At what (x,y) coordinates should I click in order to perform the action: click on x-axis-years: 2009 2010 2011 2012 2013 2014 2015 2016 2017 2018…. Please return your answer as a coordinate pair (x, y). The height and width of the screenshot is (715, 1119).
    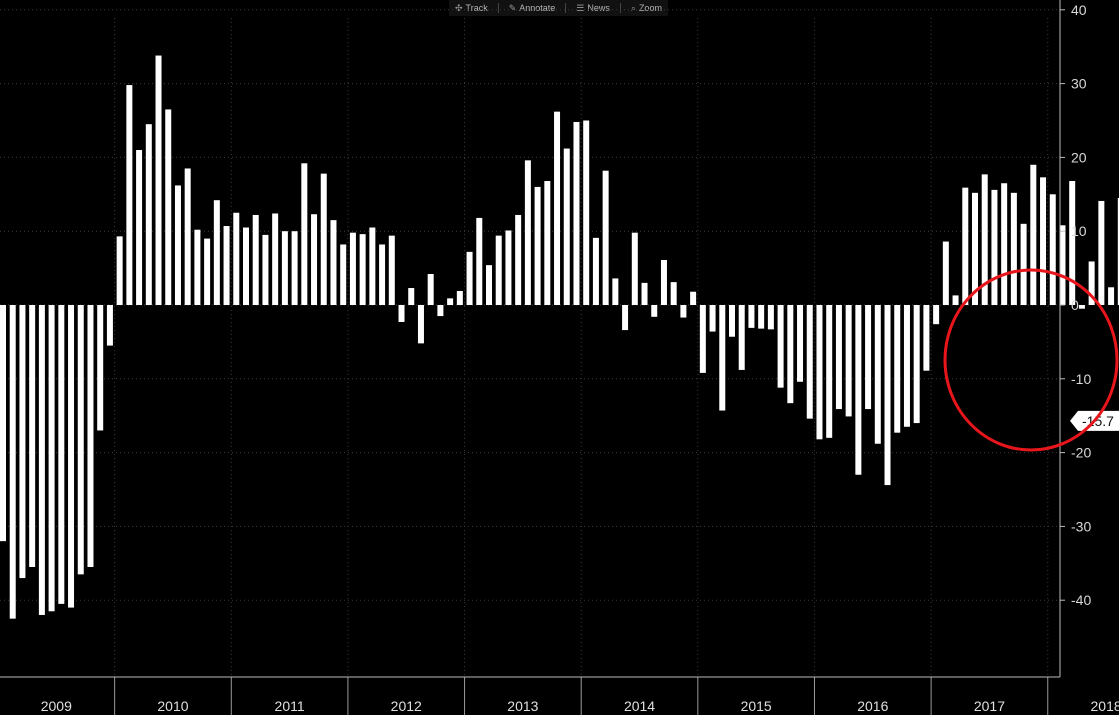
    Looking at the image, I should click on (580, 706).